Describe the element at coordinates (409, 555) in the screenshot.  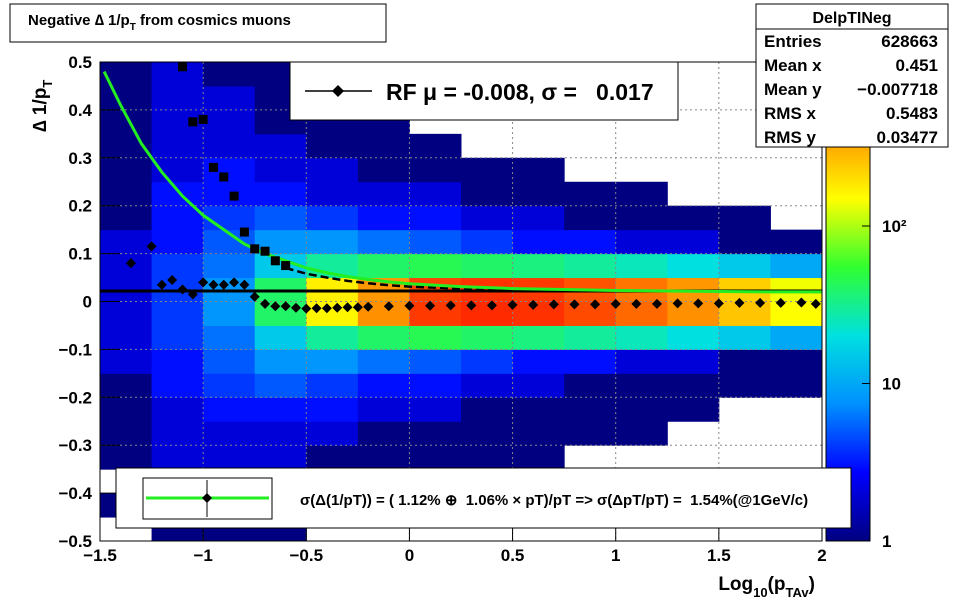
I see `x-tick-label: 0` at that location.